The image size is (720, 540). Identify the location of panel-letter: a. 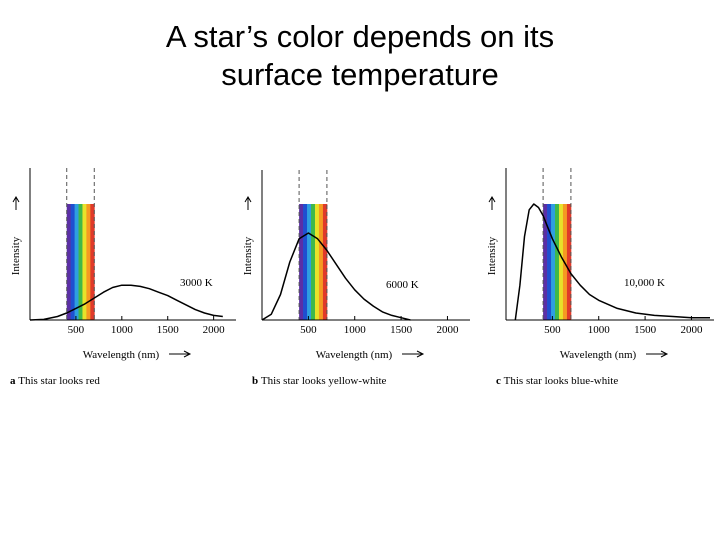
(14, 381).